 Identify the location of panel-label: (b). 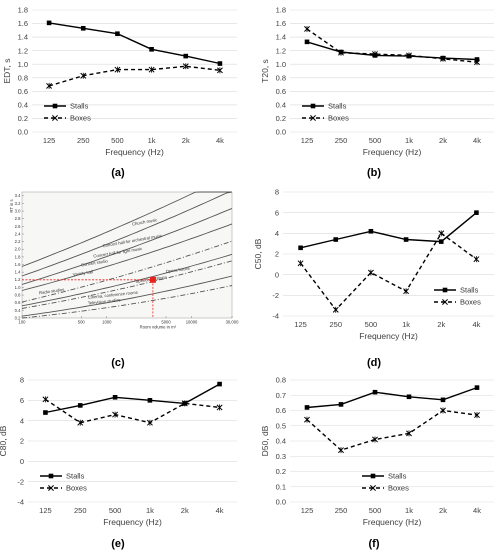
(374, 173).